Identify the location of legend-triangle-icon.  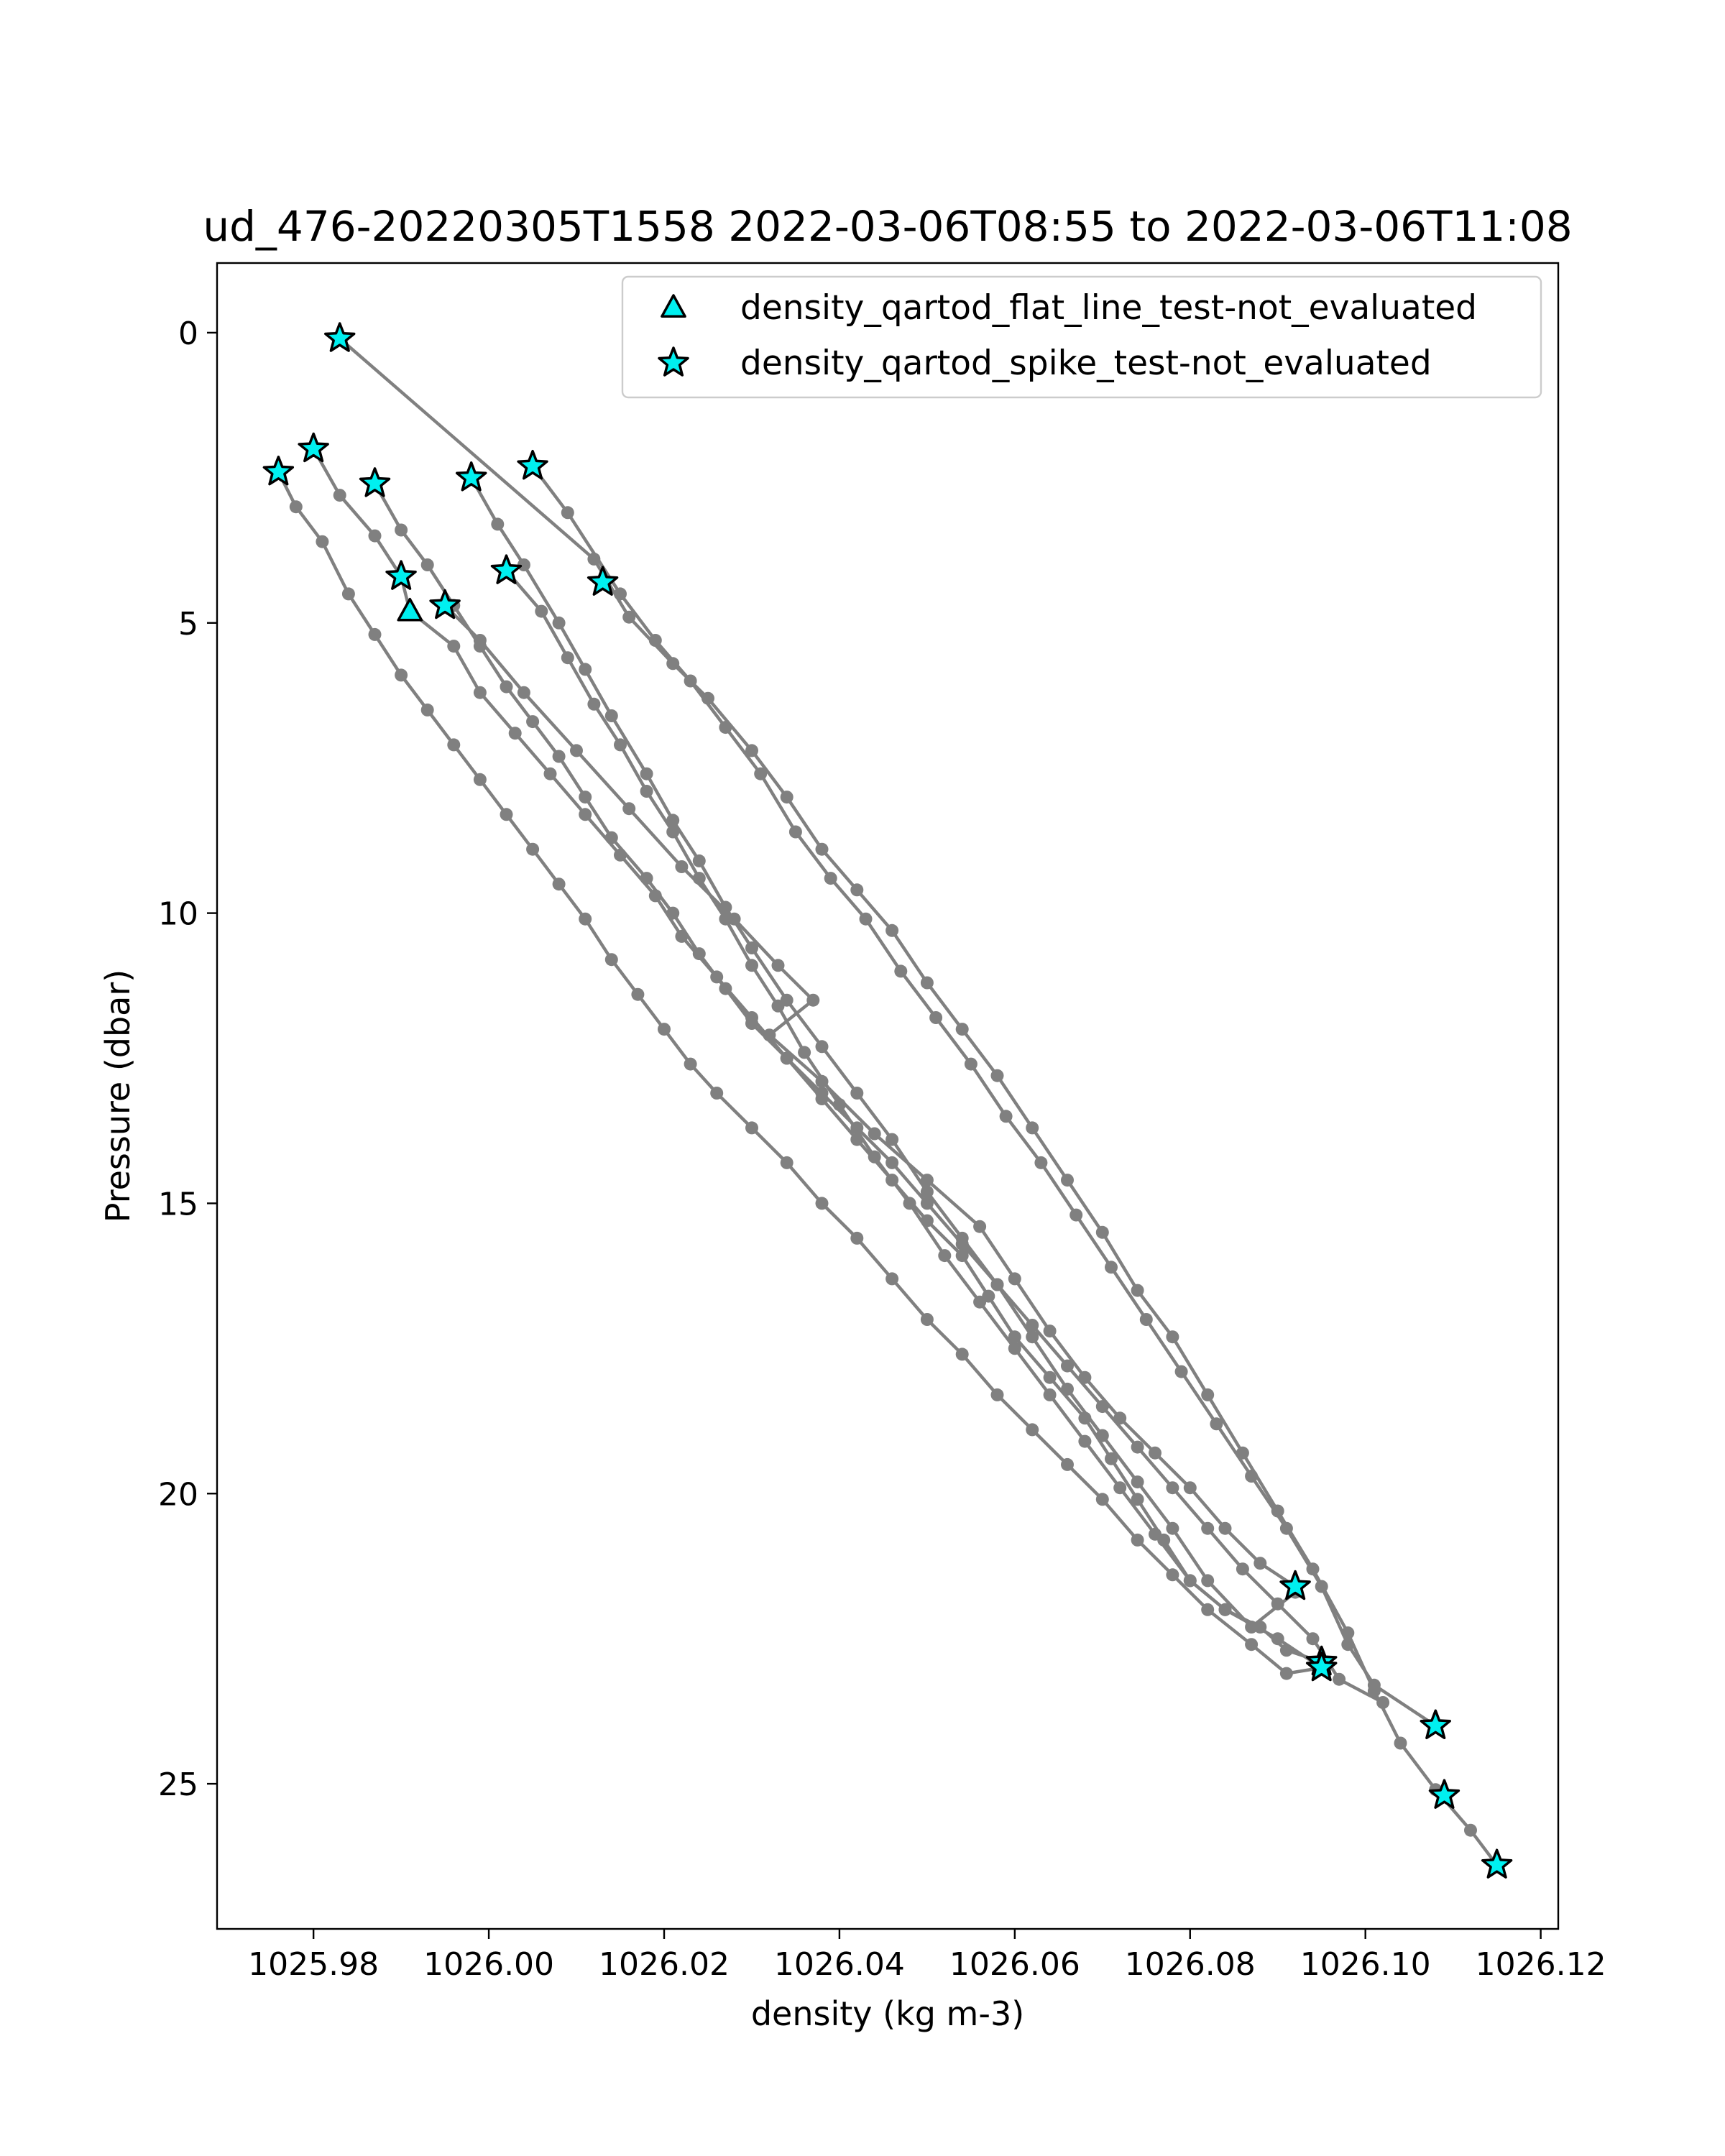
(673, 306).